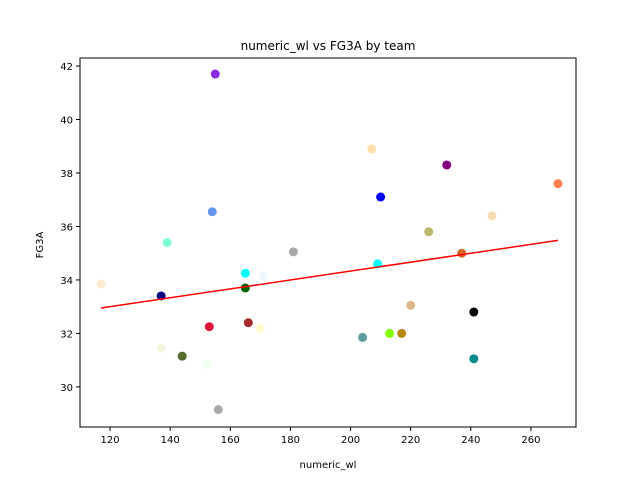 The width and height of the screenshot is (640, 480). Describe the element at coordinates (66, 334) in the screenshot. I see `y-tick-label: 32` at that location.